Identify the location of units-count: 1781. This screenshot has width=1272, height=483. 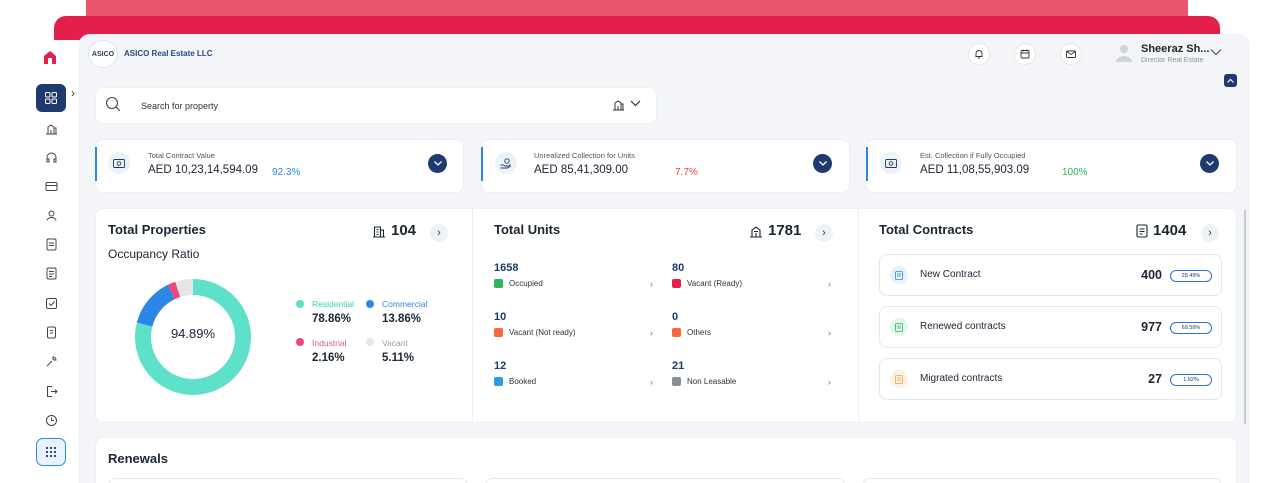
(775, 230).